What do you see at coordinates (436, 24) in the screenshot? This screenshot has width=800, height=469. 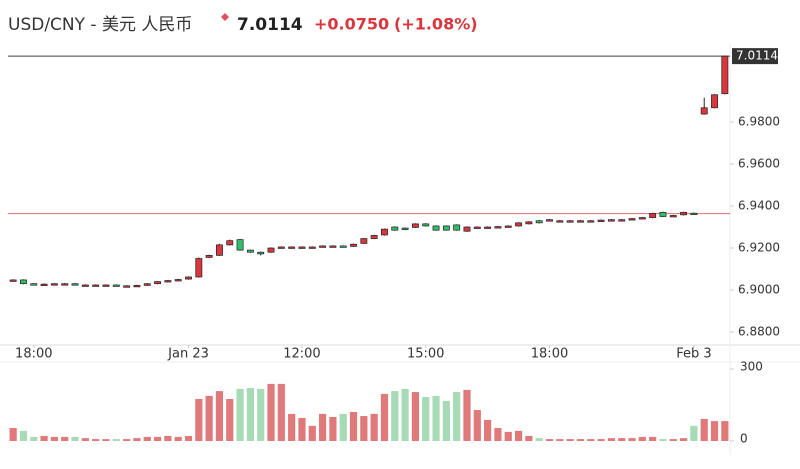 I see `change-pct: (+1.08%)` at bounding box center [436, 24].